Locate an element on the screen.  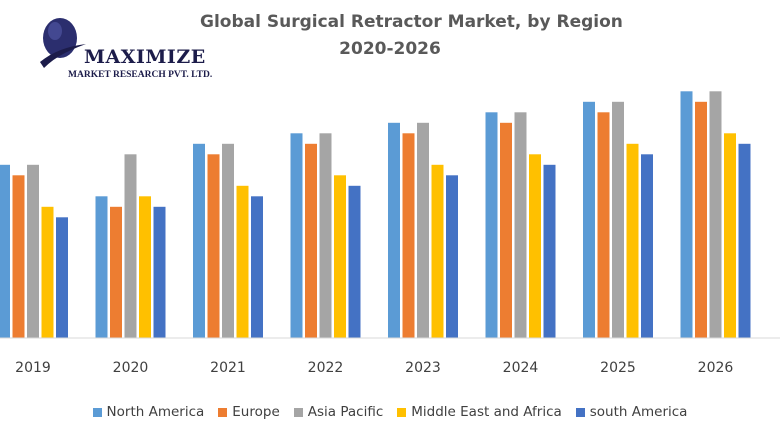
bar-2020-south-america is located at coordinates (159, 272).